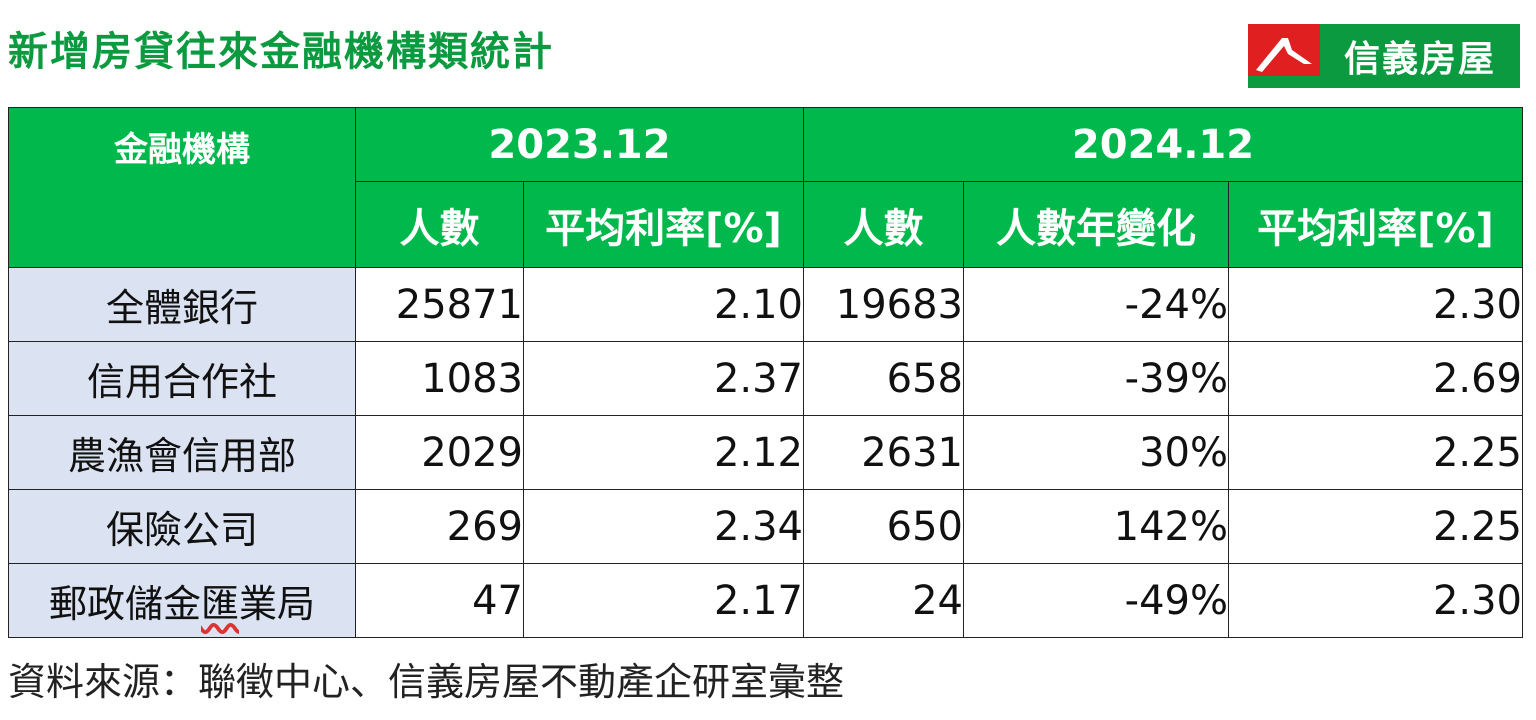 This screenshot has height=720, width=1536. Describe the element at coordinates (1375, 224) in the screenshot. I see `header-rate-2024: 平均利率[%]` at that location.